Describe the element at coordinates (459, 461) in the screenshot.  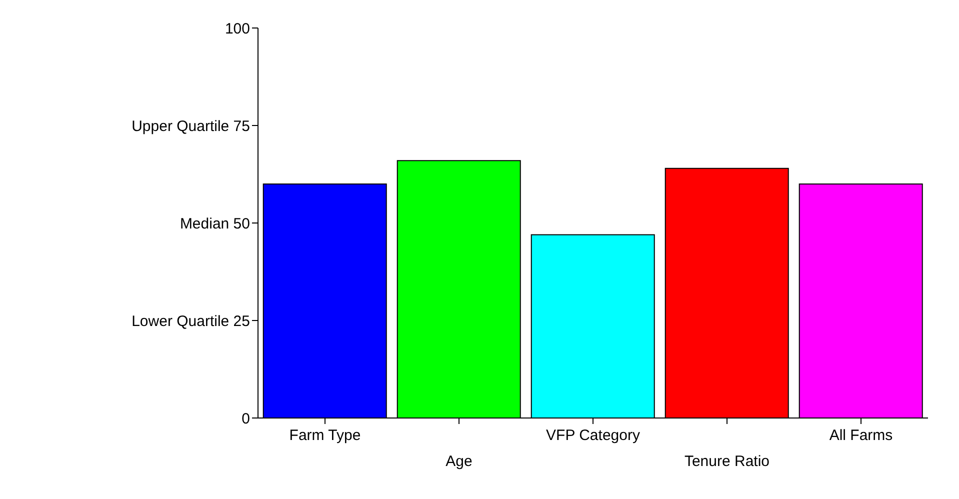
I see `x-tick-label: Age` at that location.